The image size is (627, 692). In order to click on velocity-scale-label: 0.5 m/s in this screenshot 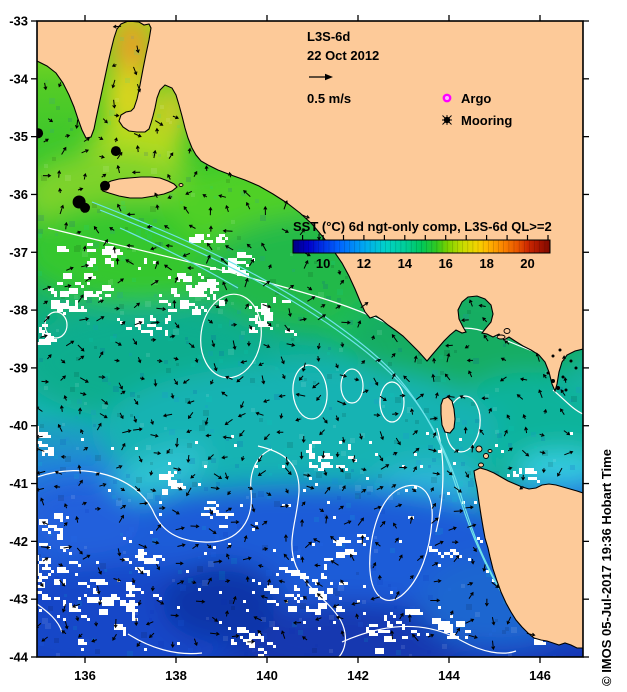, I will do `click(329, 98)`.